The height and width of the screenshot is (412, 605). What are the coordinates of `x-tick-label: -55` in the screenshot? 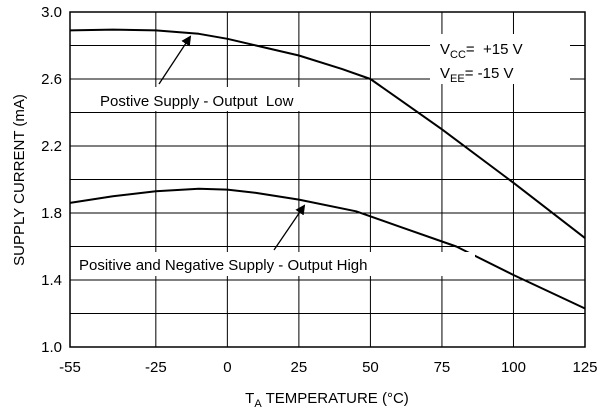 It's located at (70, 367).